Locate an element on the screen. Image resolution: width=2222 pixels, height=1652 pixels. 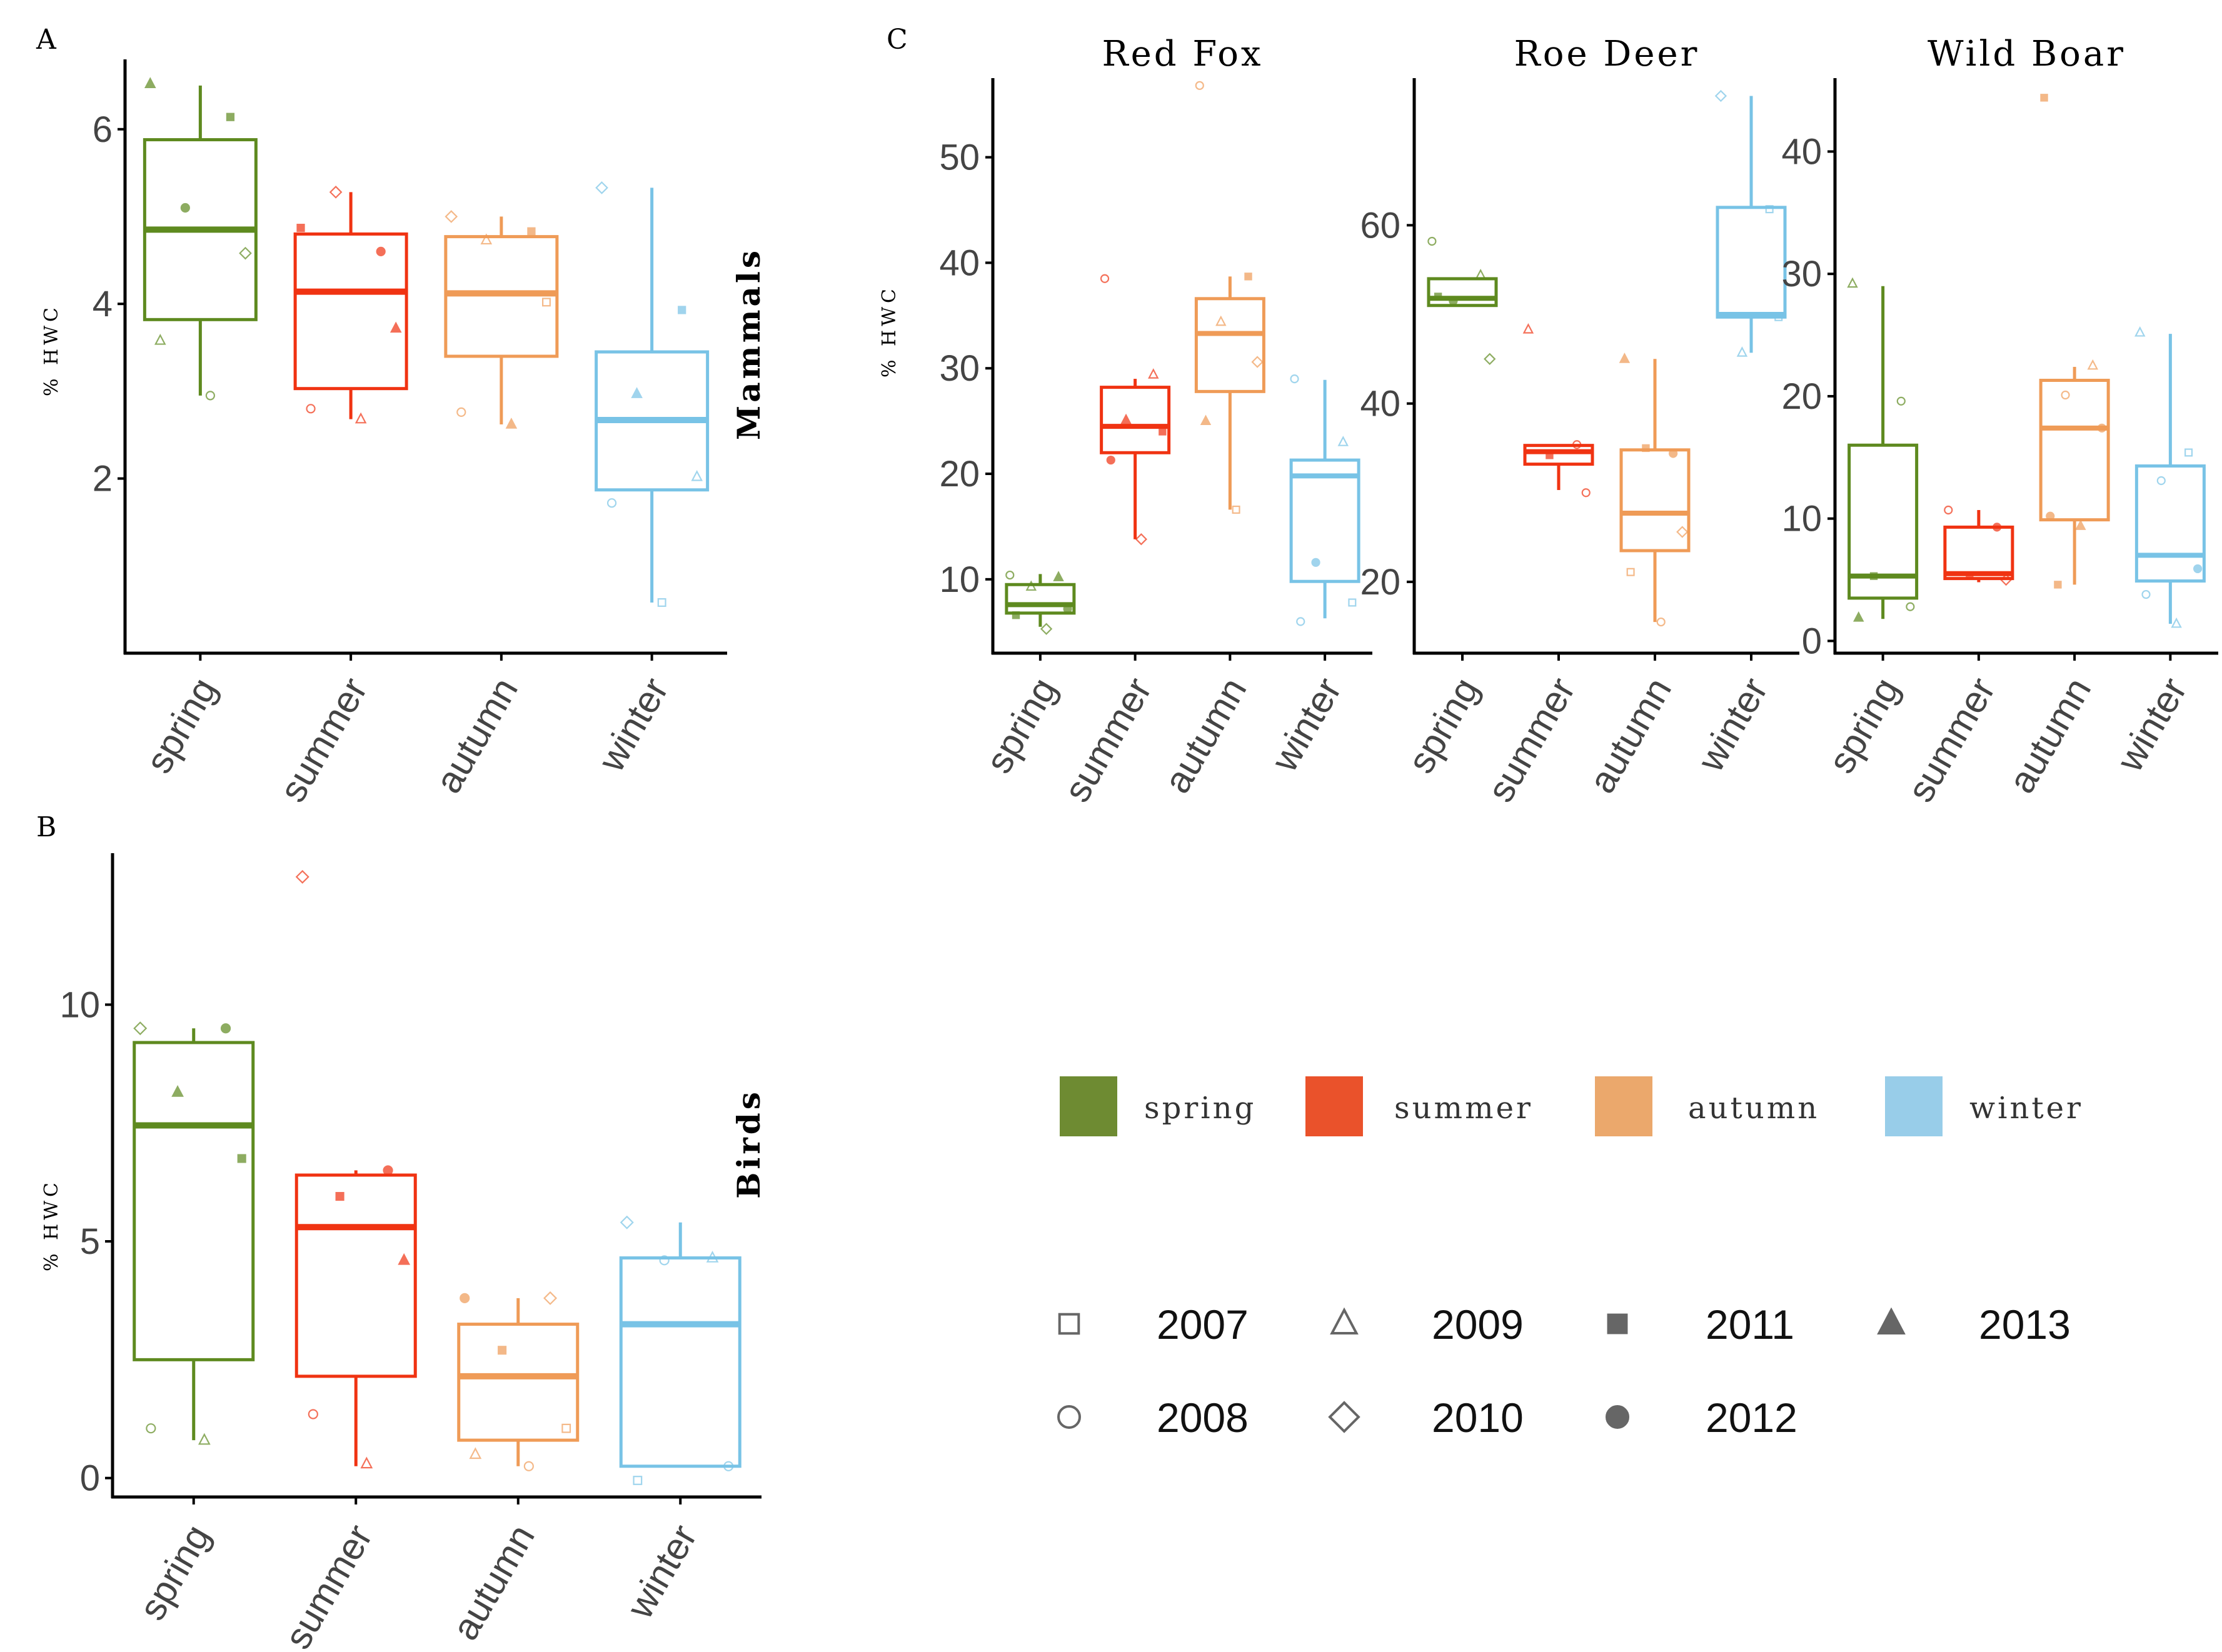
legend-swatch-spring is located at coordinates (1088, 1106).